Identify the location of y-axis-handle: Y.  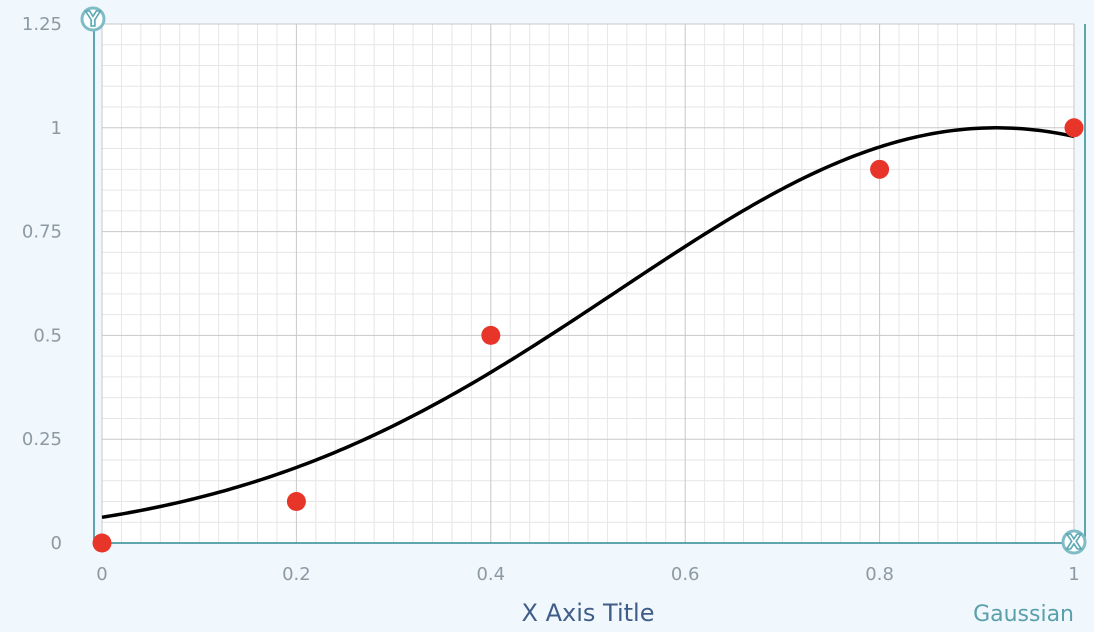
(93, 19).